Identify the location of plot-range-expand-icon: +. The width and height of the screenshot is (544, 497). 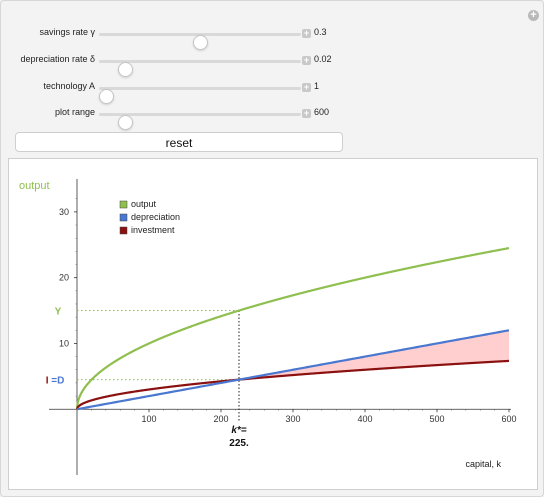
(306, 113).